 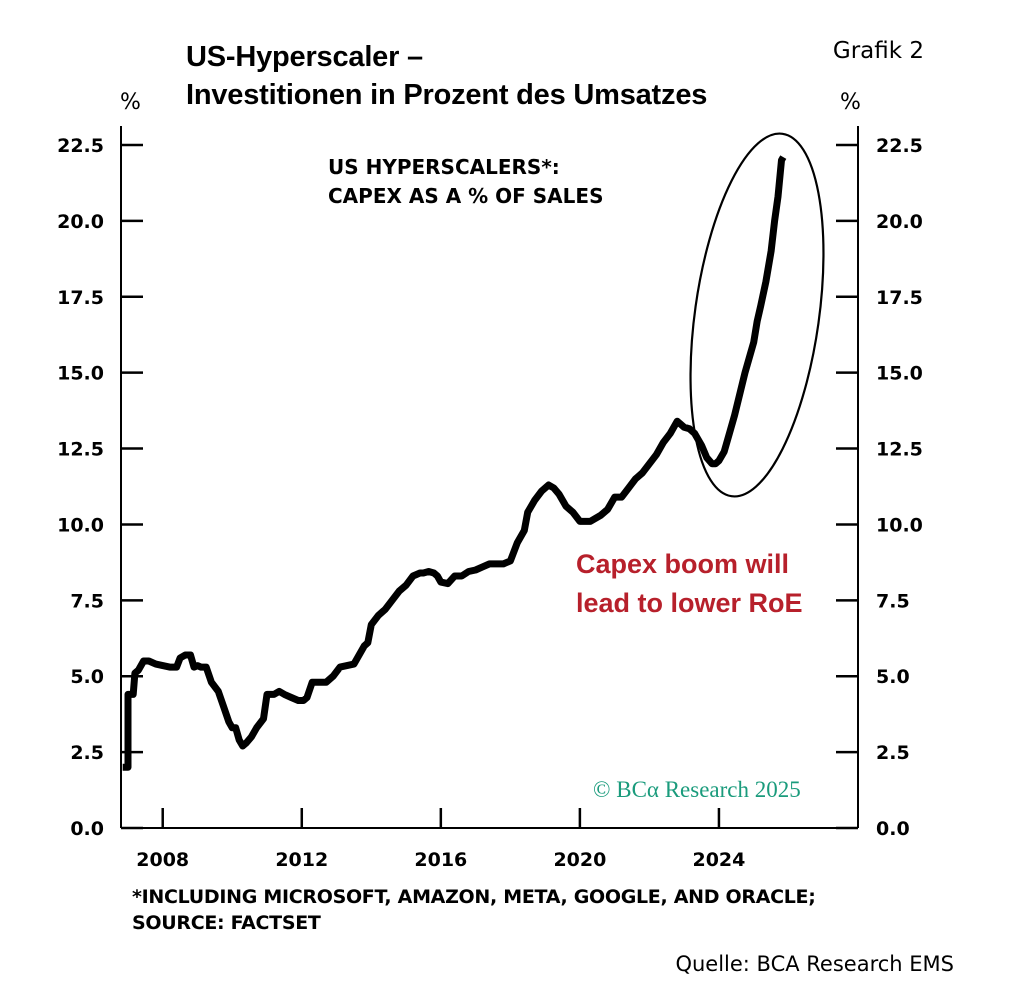 What do you see at coordinates (757, 315) in the screenshot?
I see `highlight-ellipse` at bounding box center [757, 315].